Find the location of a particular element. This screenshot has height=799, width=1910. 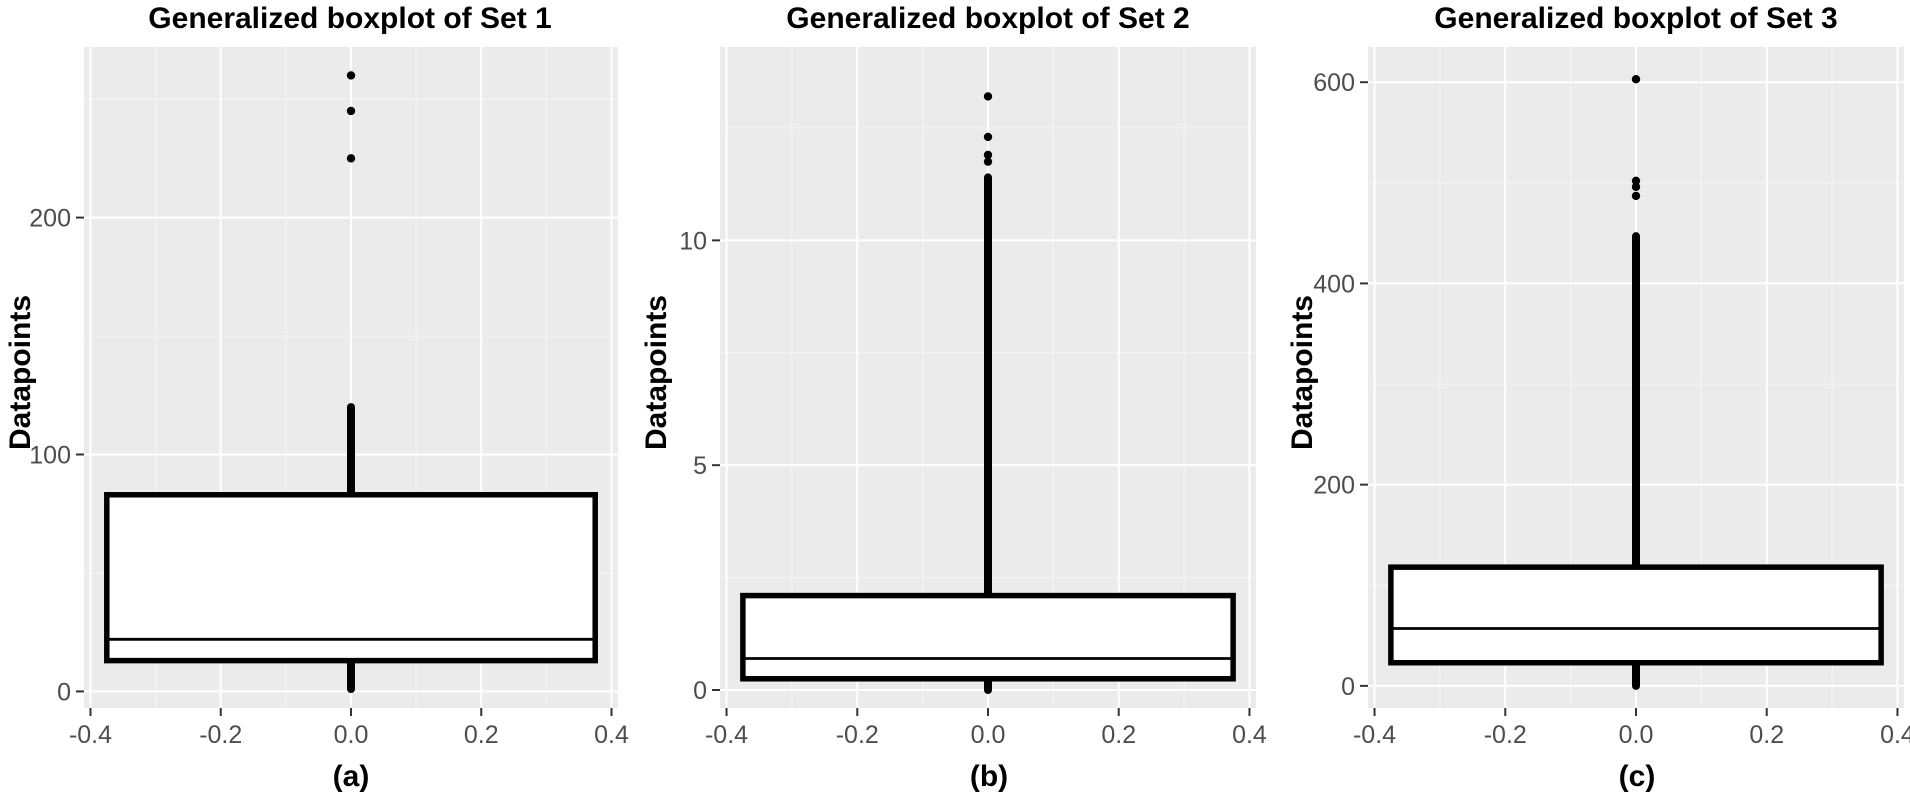

y-tick-label: 400 is located at coordinates (1334, 284).